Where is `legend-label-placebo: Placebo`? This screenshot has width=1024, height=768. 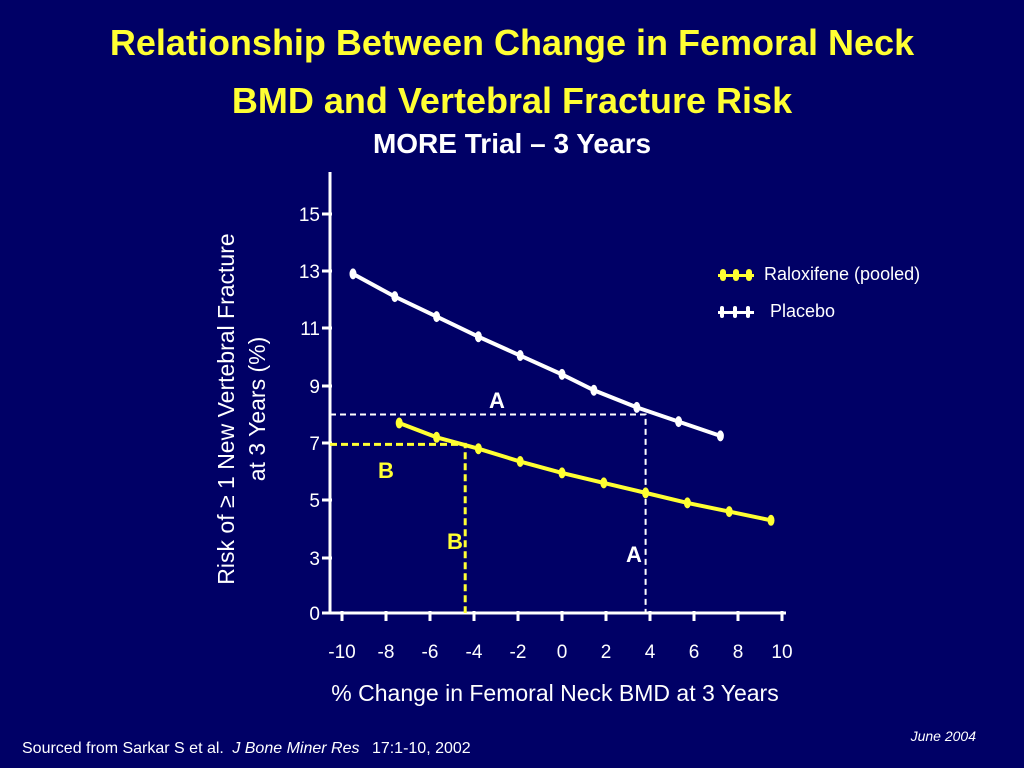 legend-label-placebo: Placebo is located at coordinates (803, 311).